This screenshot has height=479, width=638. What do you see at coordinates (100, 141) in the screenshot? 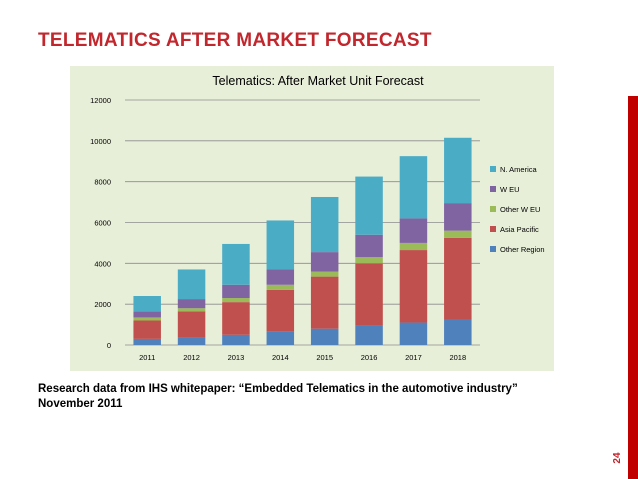
I see `y-tick-label: 10000` at bounding box center [100, 141].